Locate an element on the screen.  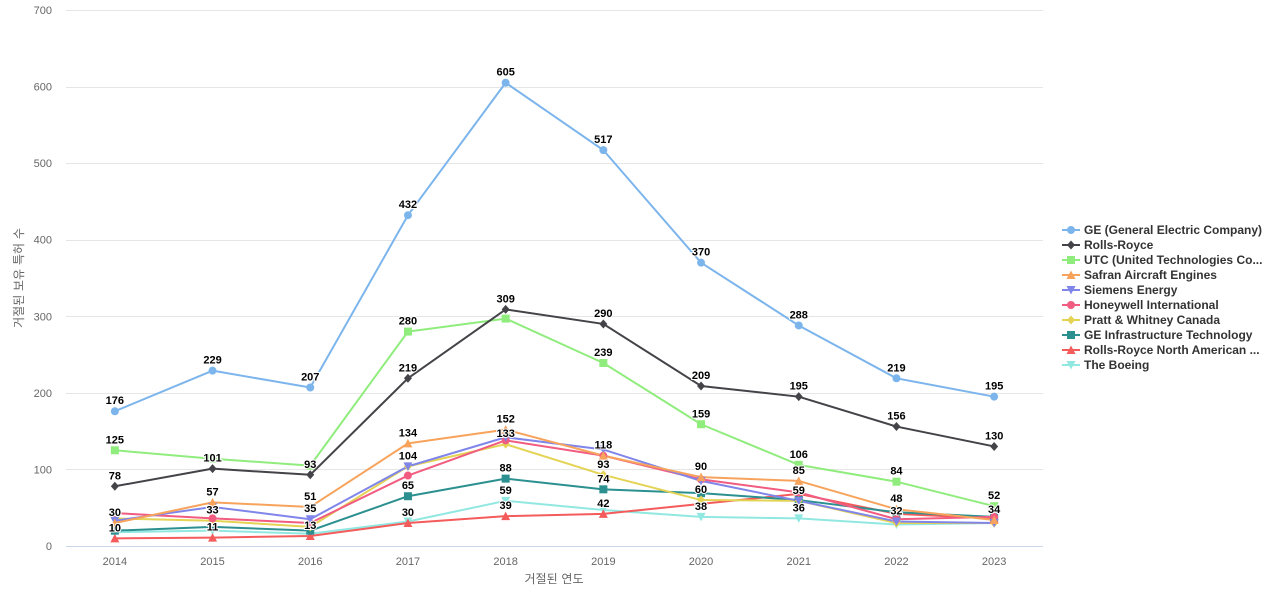
series-line-the-boeing is located at coordinates (554, 517).